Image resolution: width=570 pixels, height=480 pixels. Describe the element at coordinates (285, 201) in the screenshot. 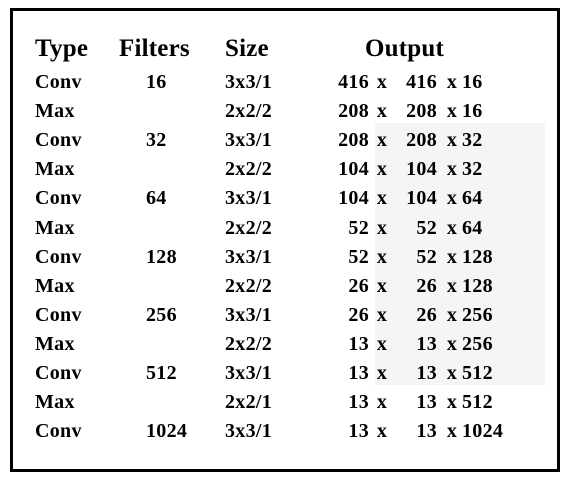

I see `table-row: Conv 64 3x3/1 104 x 104 x 64` at that location.